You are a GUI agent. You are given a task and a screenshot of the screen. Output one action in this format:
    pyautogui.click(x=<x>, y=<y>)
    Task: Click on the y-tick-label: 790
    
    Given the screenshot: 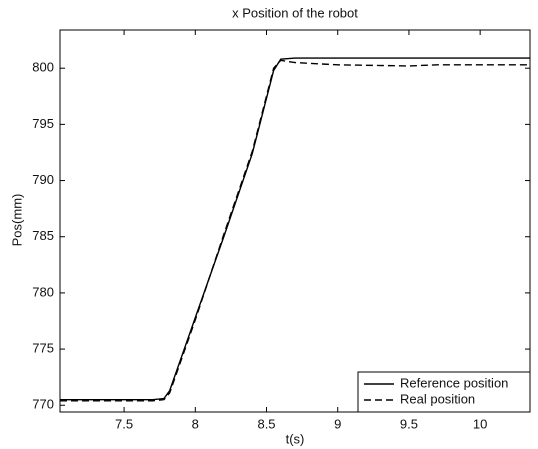 What is the action you would take?
    pyautogui.click(x=43, y=179)
    